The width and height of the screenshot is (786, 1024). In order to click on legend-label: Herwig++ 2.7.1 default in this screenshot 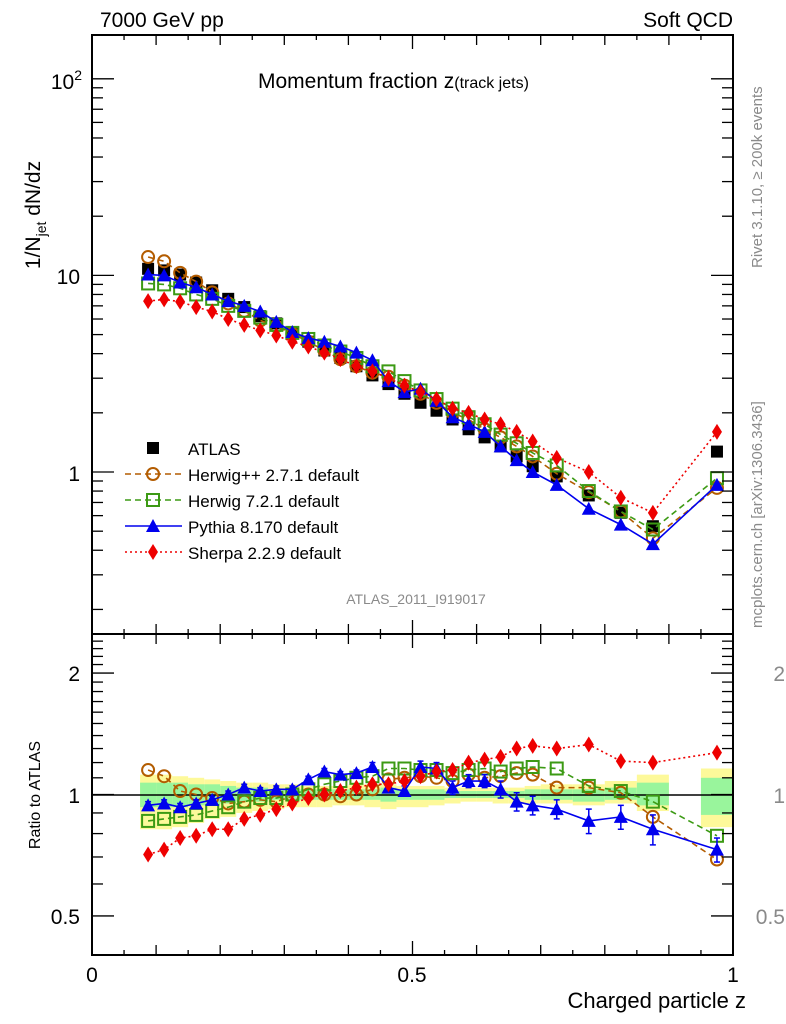, I will do `click(273, 475)`.